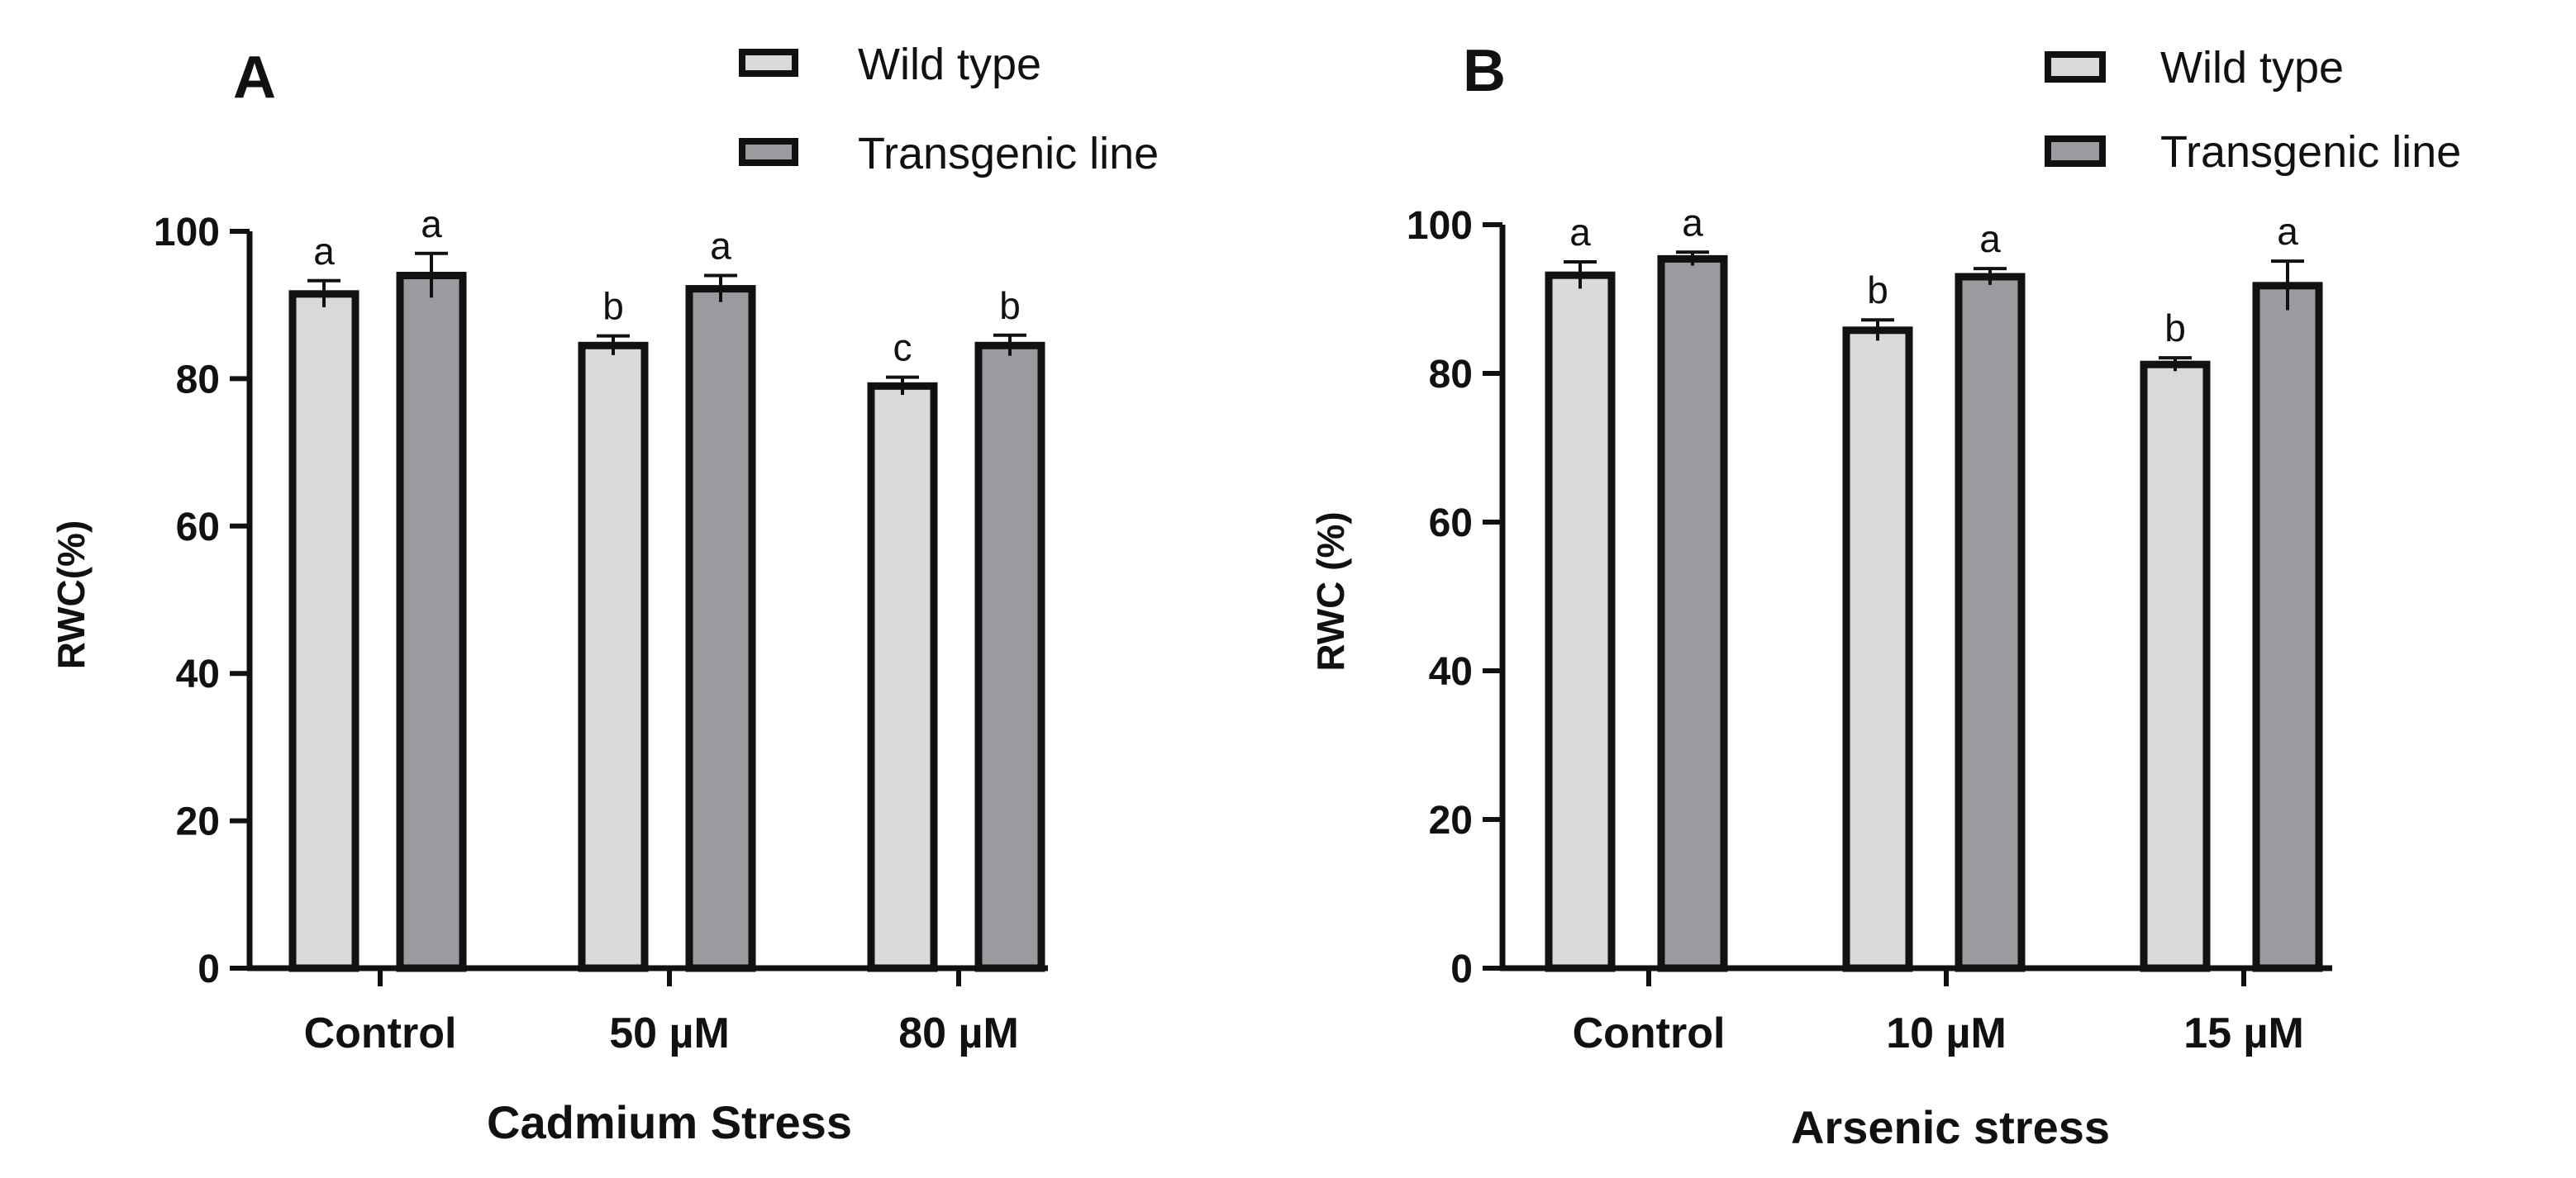 The height and width of the screenshot is (1178, 2576). Describe the element at coordinates (198, 822) in the screenshot. I see `panel-a-y-tick-label: 20` at that location.